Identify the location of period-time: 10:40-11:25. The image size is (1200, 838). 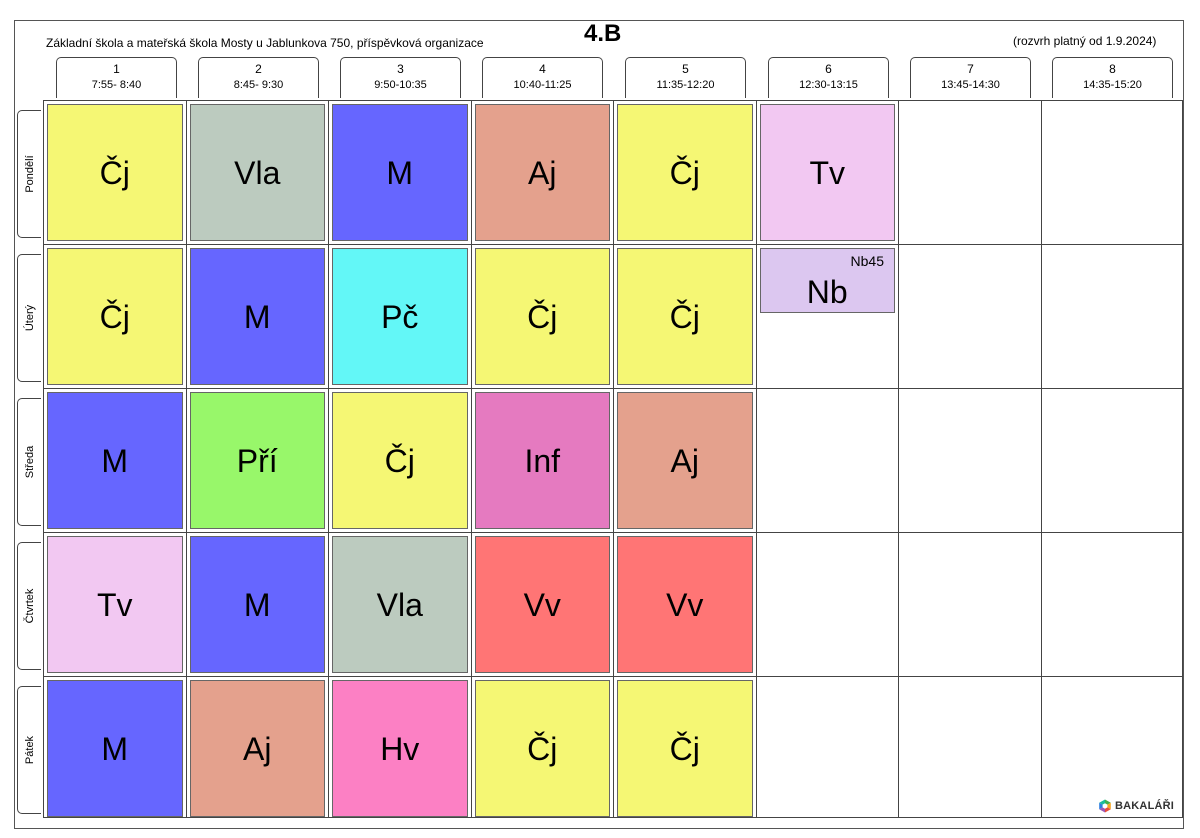
(542, 85).